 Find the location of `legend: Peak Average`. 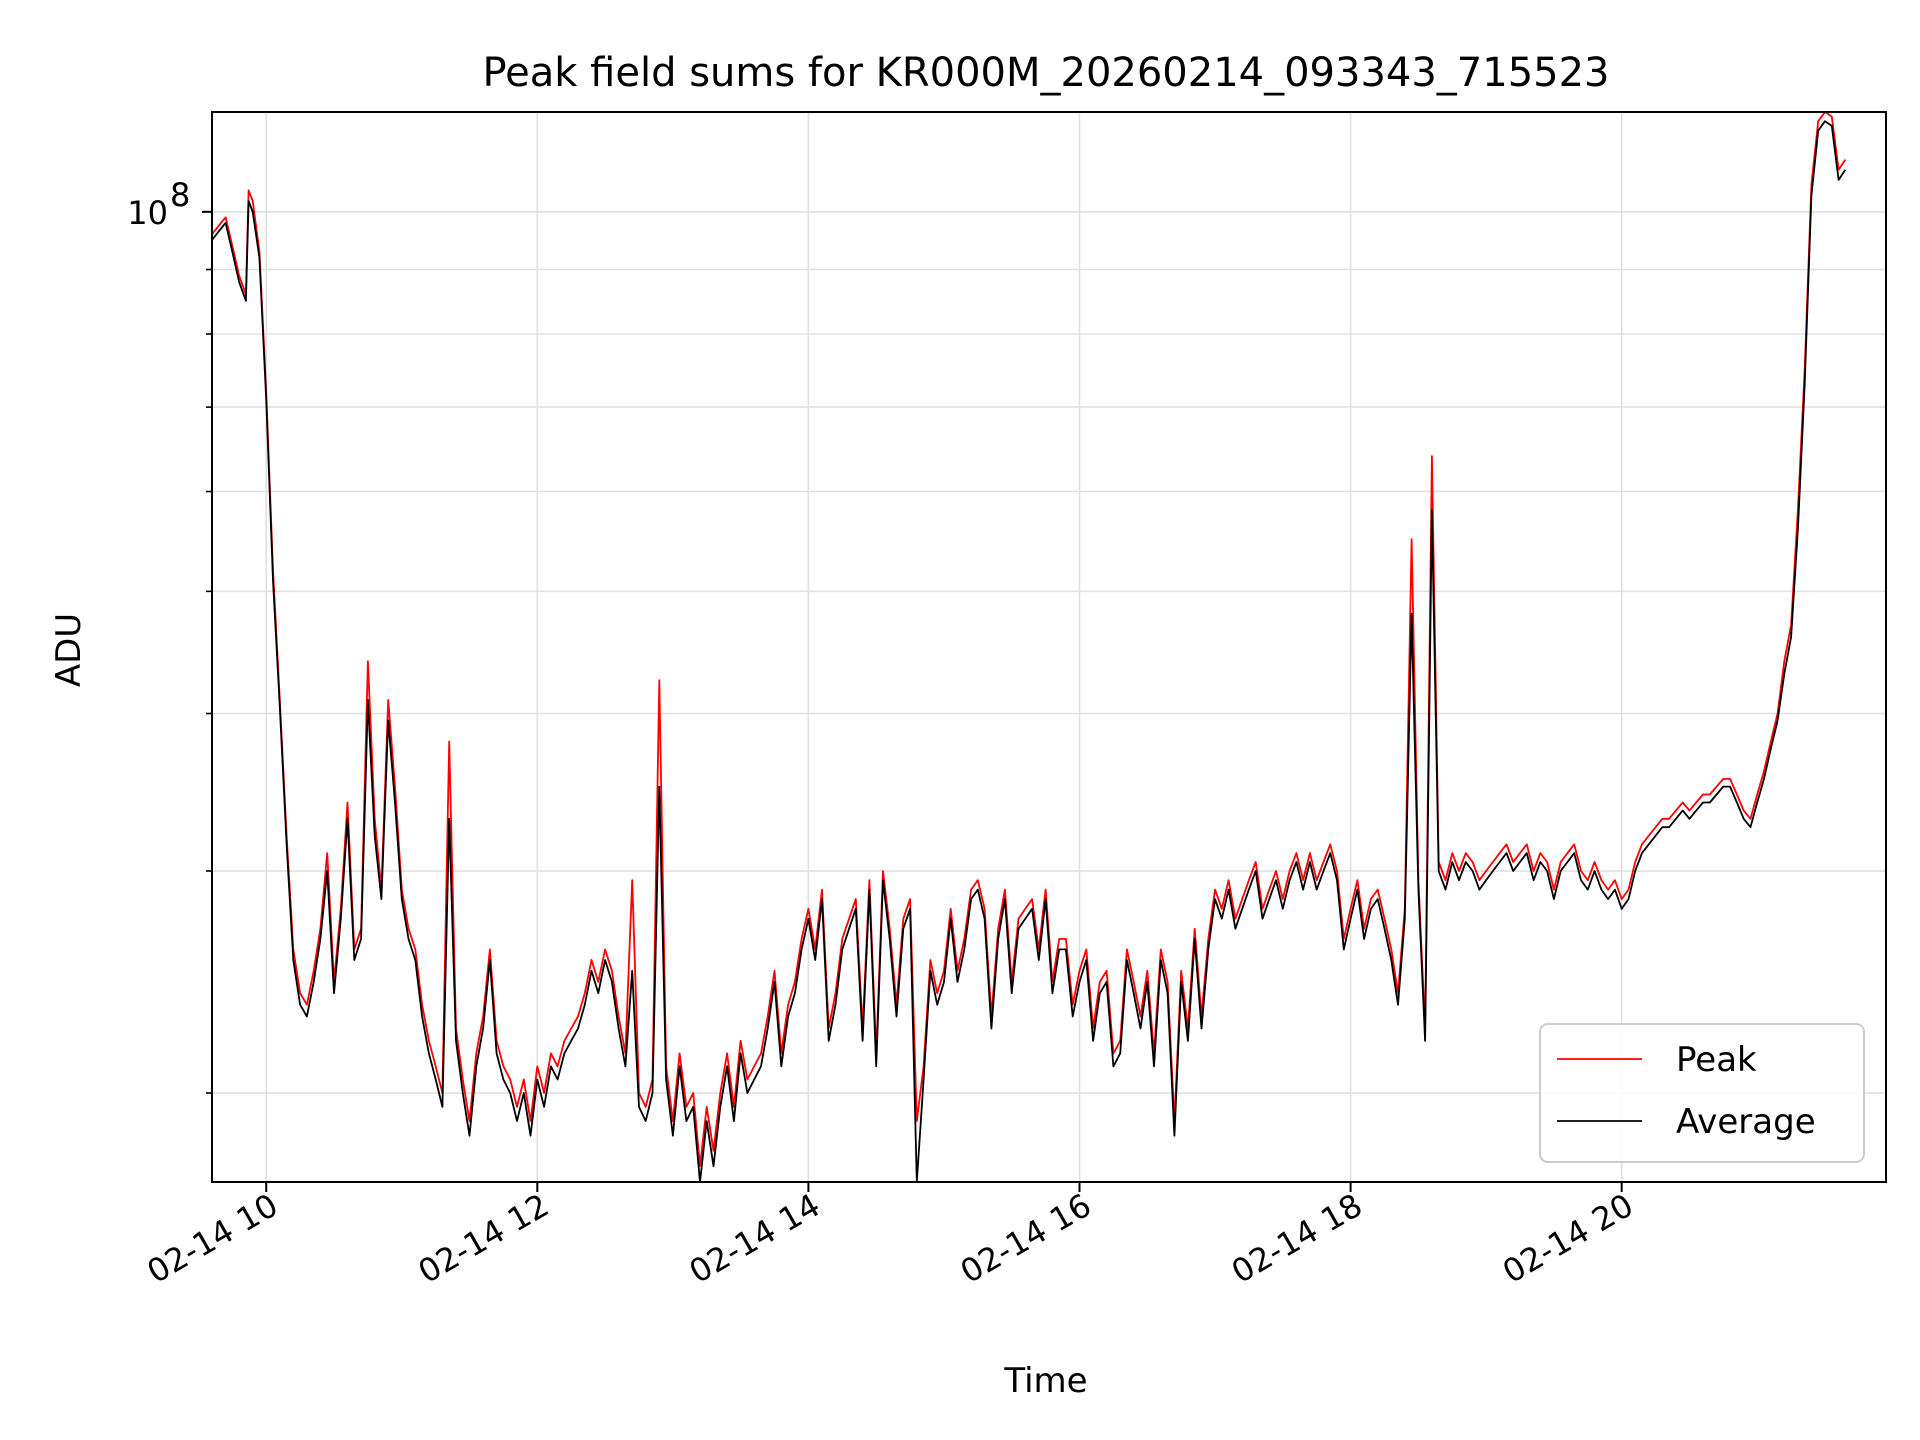

legend: Peak Average is located at coordinates (1702, 1093).